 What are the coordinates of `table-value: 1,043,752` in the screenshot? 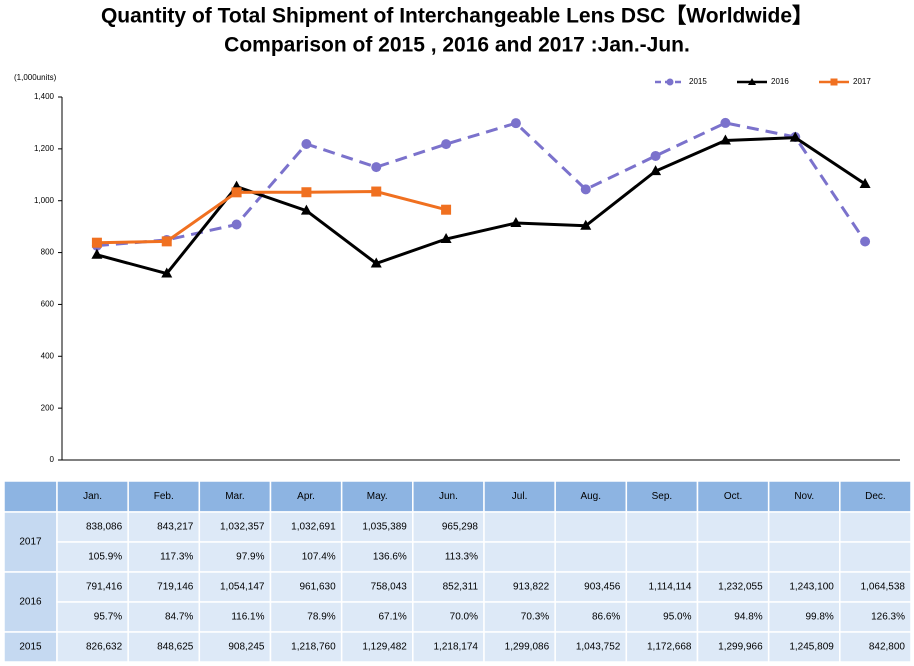 It's located at (598, 647).